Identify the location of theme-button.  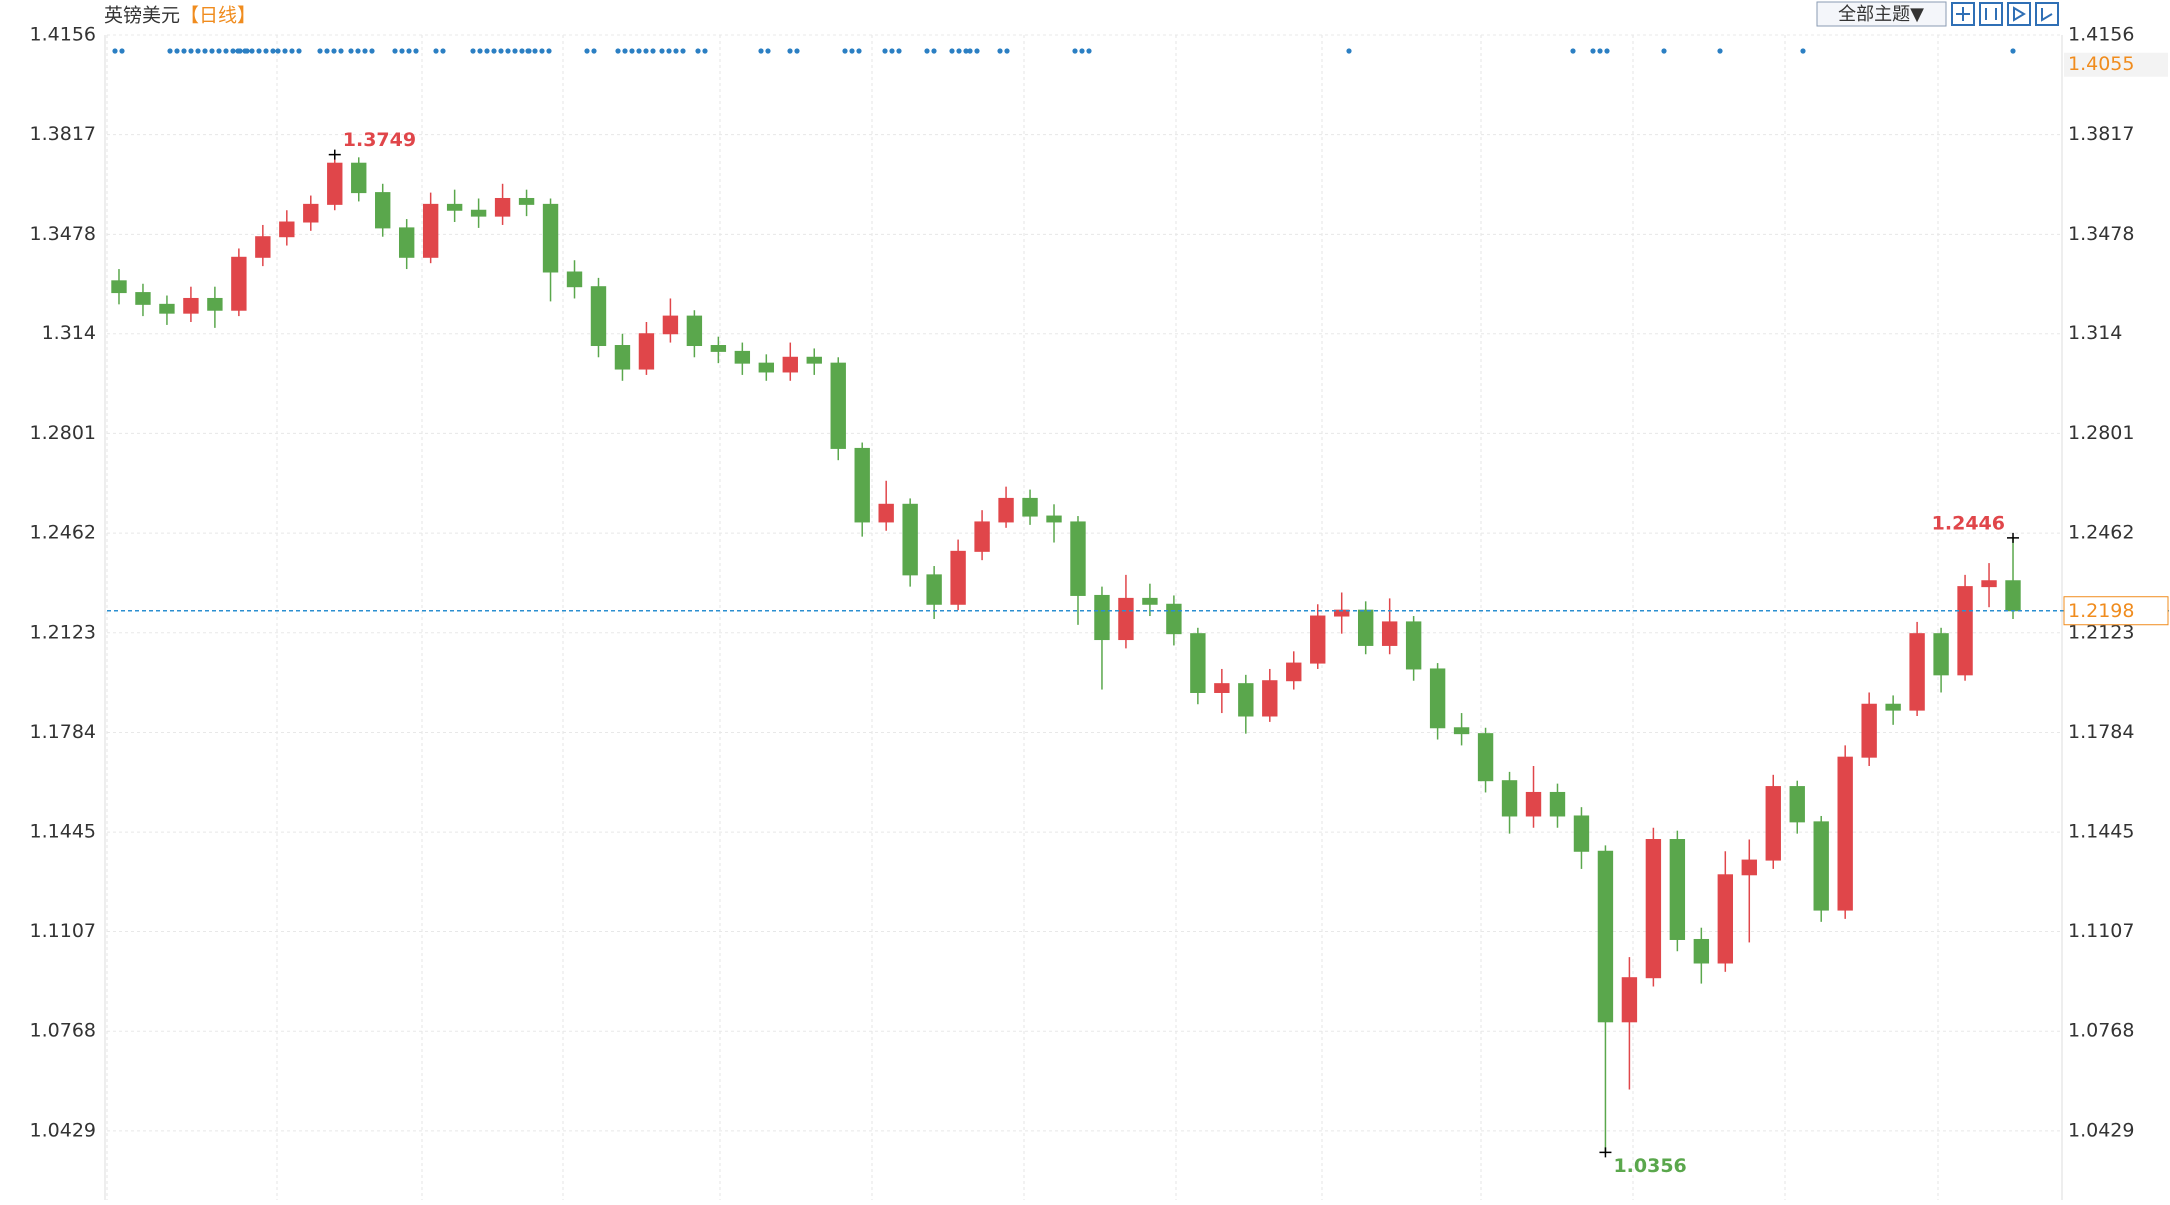
(1881, 14).